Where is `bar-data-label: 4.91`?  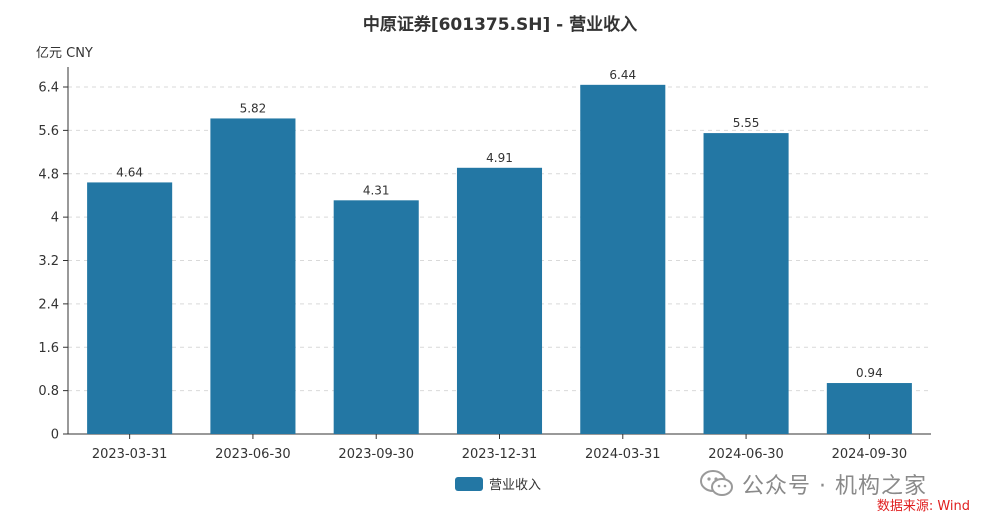 bar-data-label: 4.91 is located at coordinates (499, 158).